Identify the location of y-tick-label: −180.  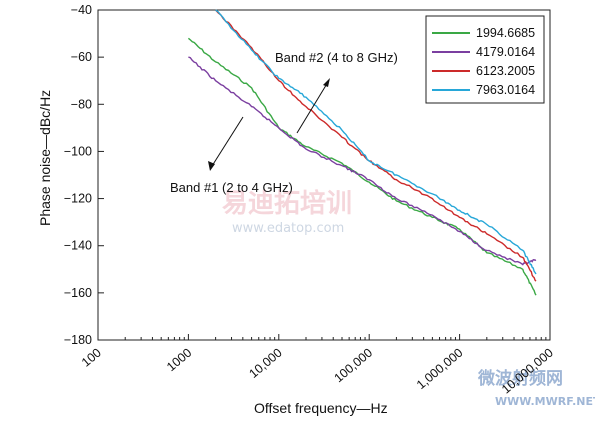
(78, 340).